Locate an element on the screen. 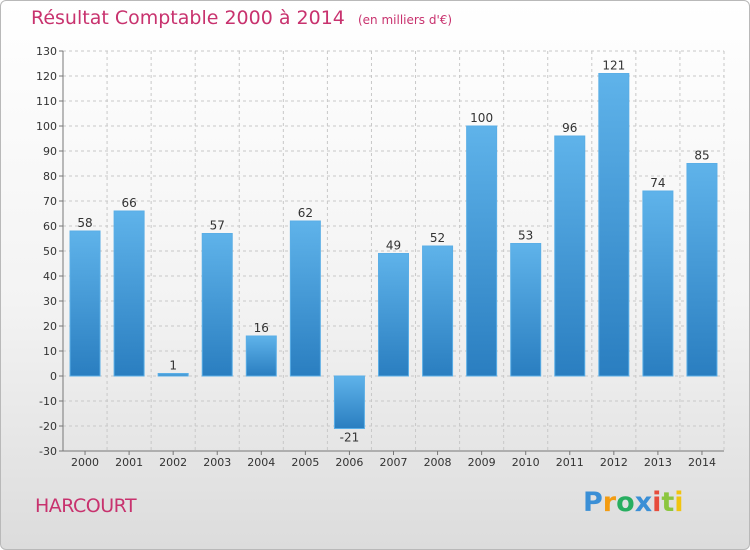 This screenshot has width=750, height=550. y-tick-label: 20 is located at coordinates (50, 326).